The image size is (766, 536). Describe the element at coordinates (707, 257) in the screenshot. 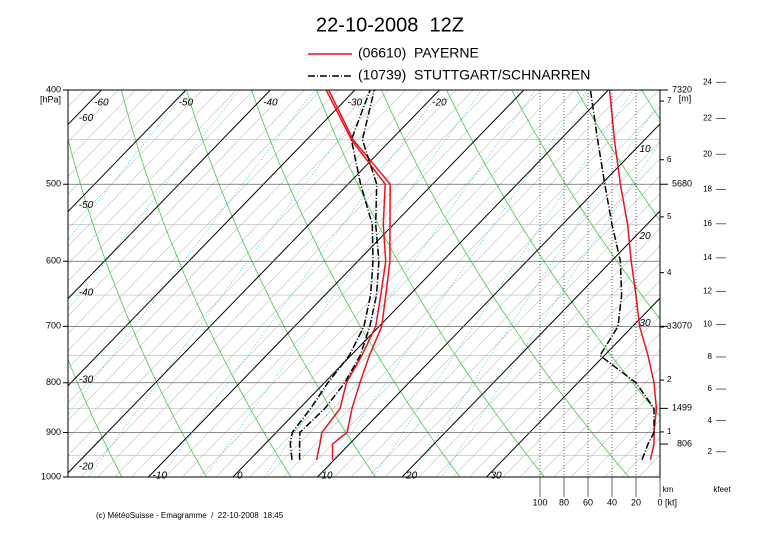

I see `kfeet-tick-label: 14` at that location.